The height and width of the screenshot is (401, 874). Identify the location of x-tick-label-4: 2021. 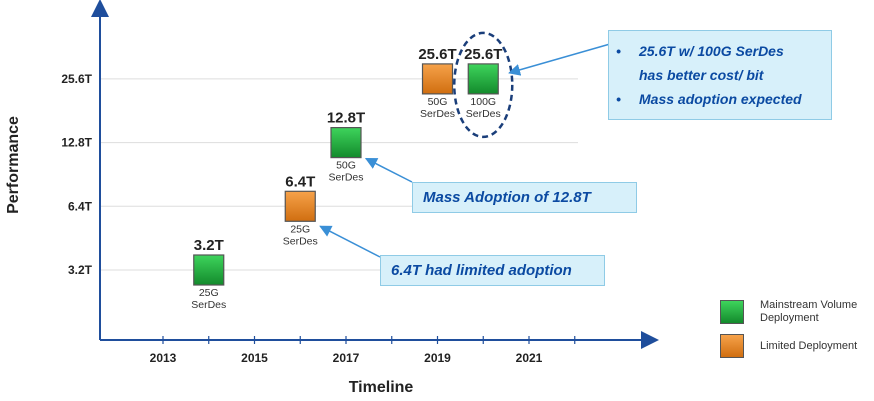
(529, 358).